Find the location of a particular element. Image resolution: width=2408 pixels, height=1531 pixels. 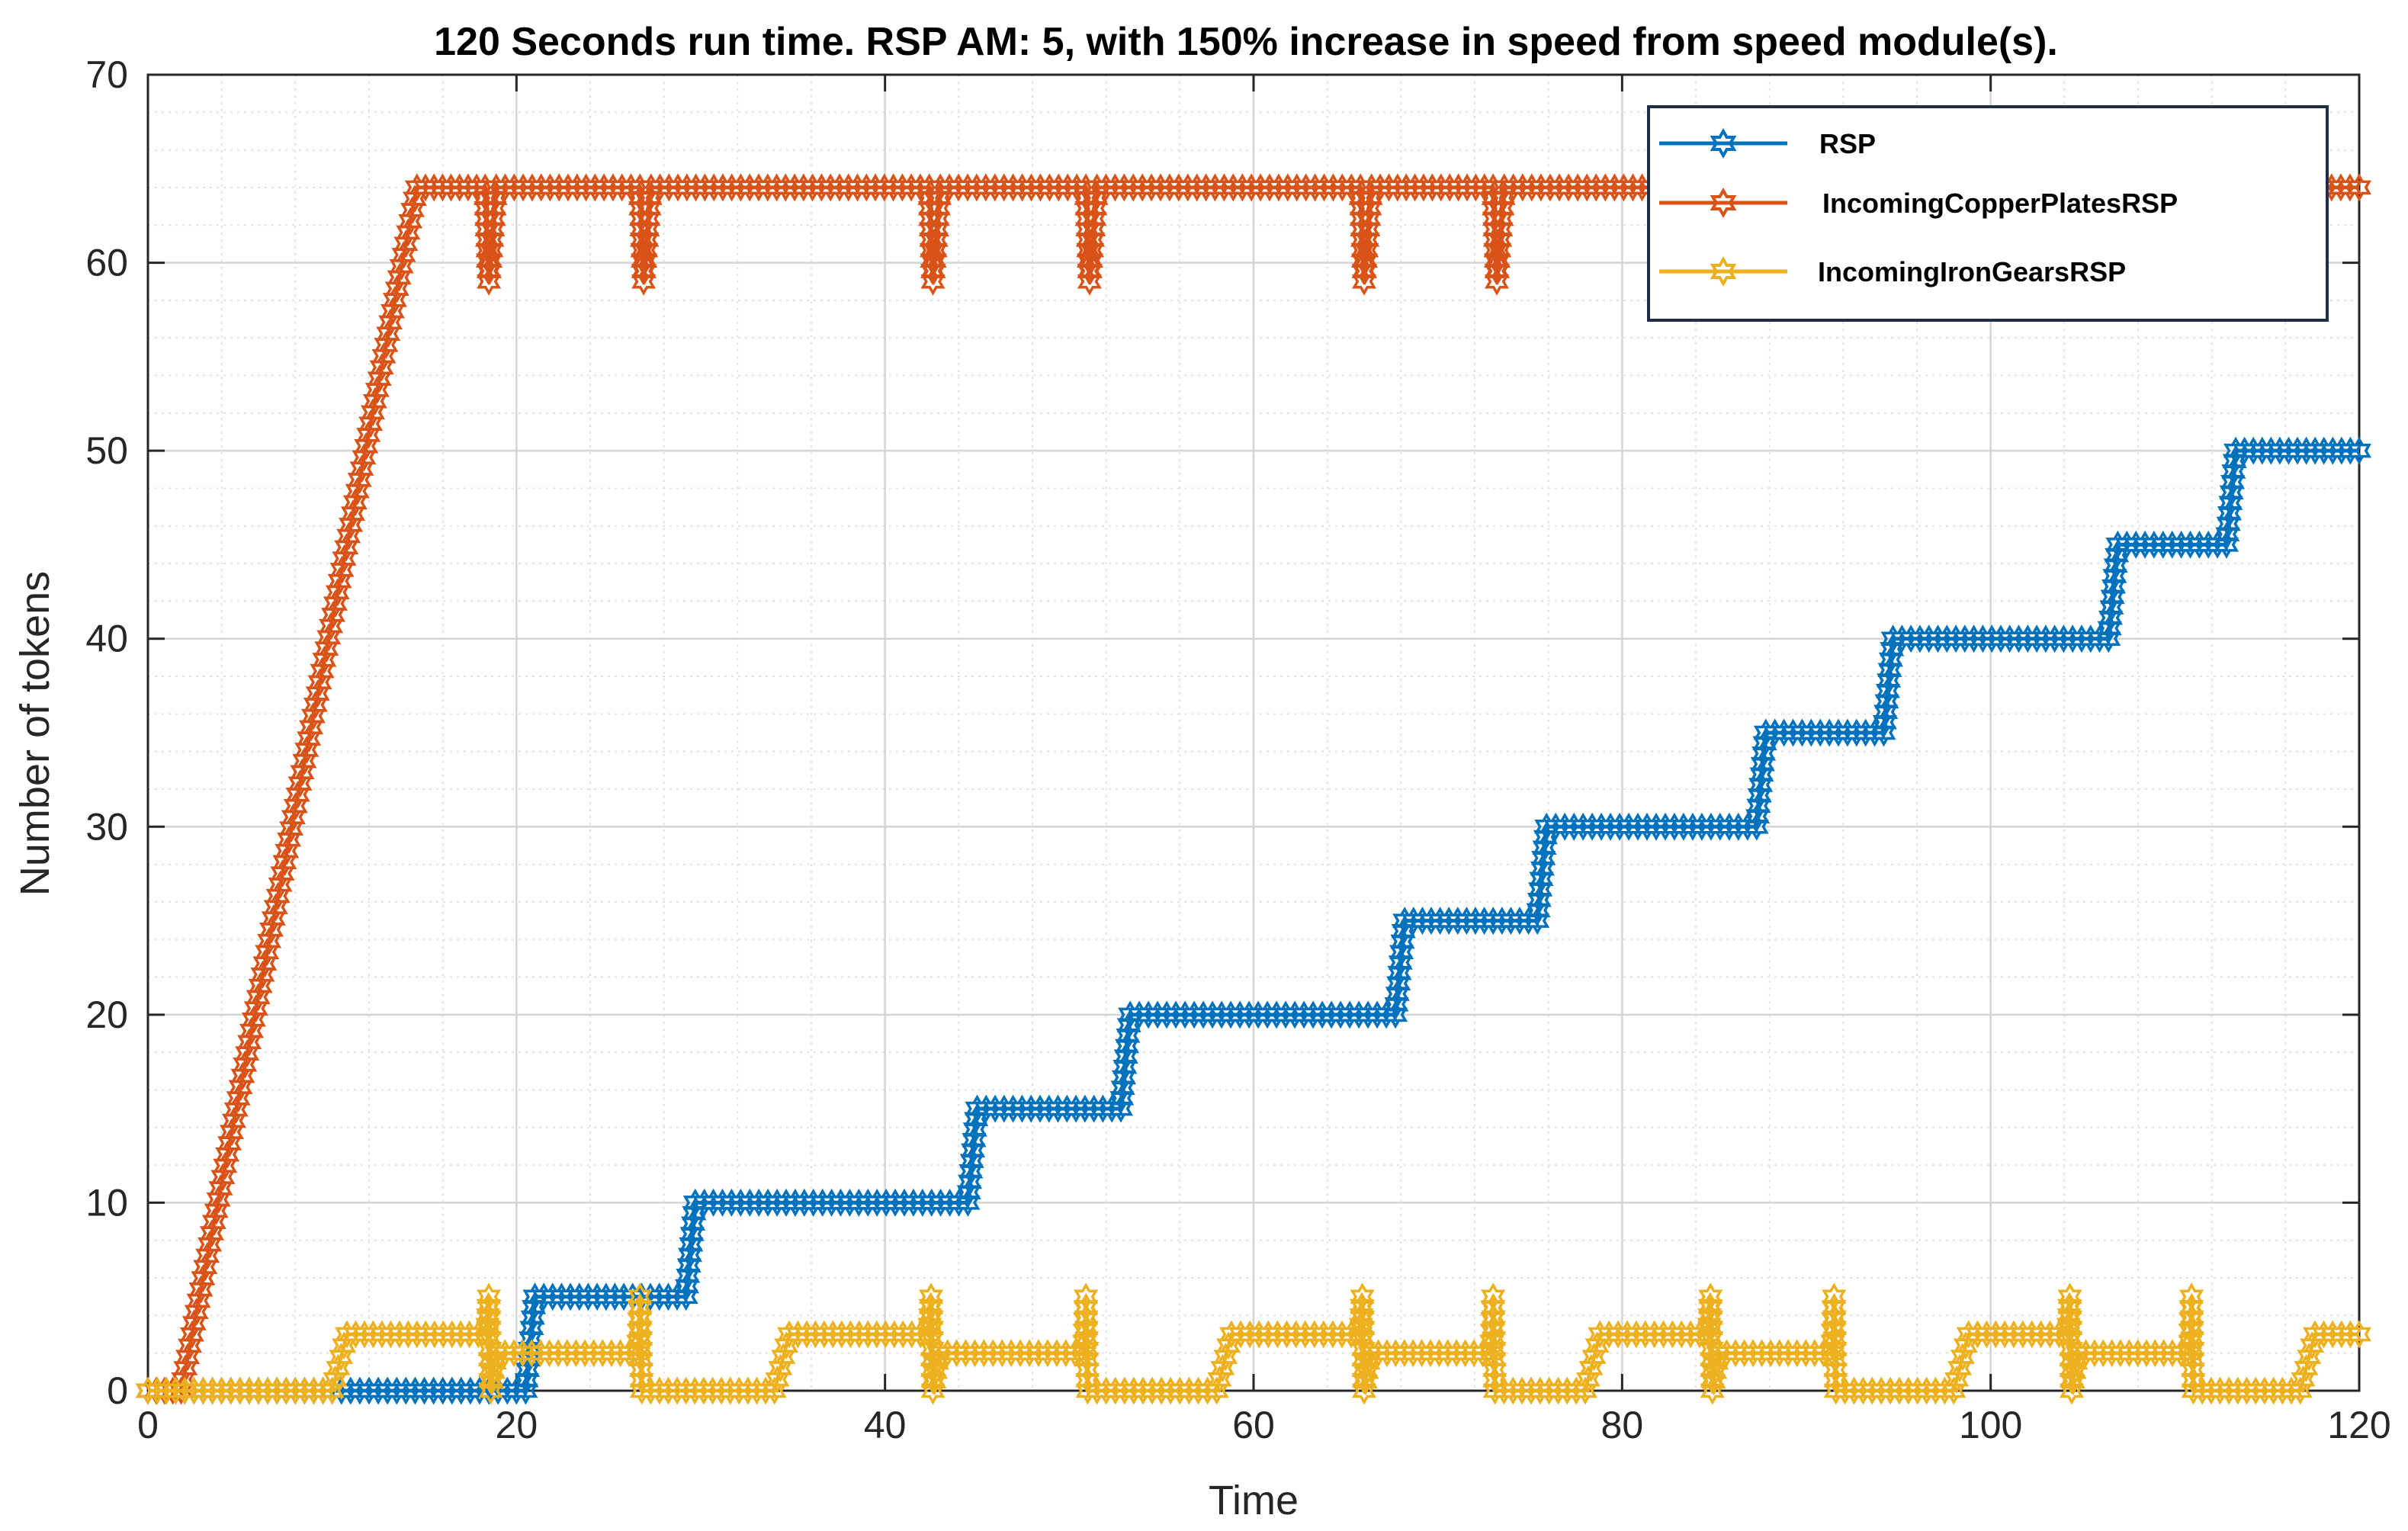

y-tick-label: 10 is located at coordinates (106, 1202).